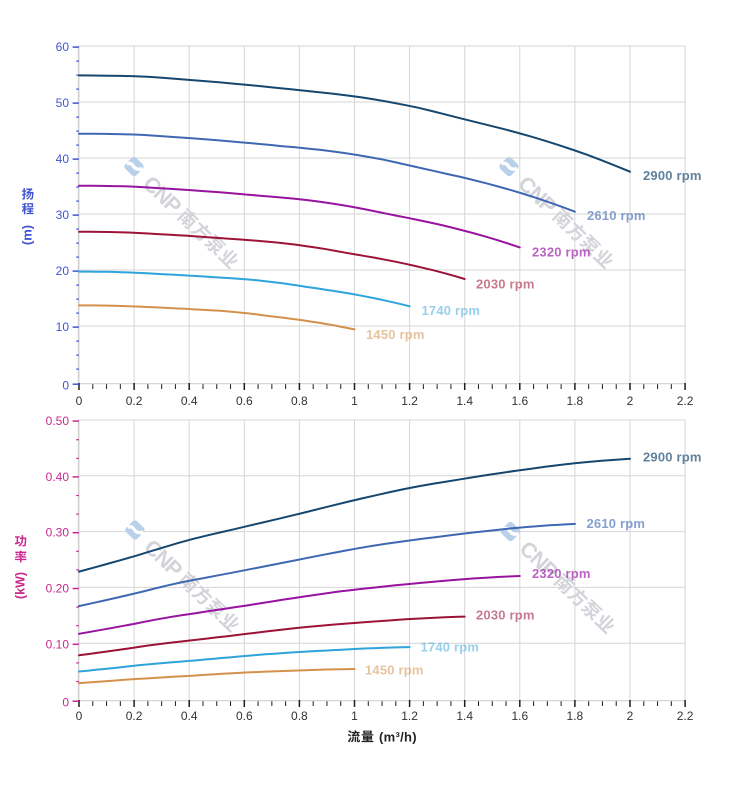 This screenshot has height=802, width=752. What do you see at coordinates (58, 644) in the screenshot?
I see `svg-text: 0.10` at bounding box center [58, 644].